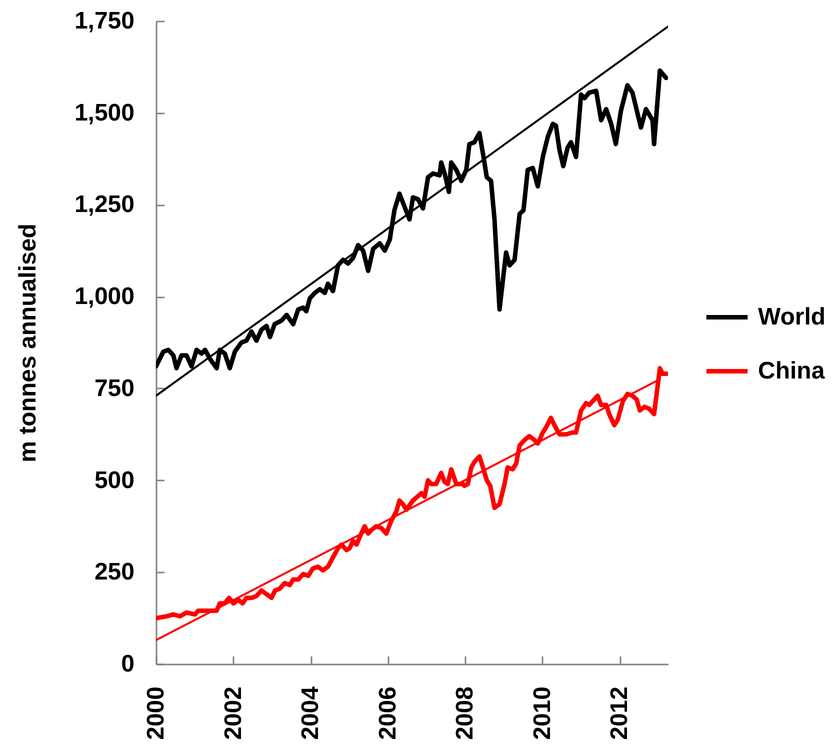 Image resolution: width=835 pixels, height=744 pixels. Describe the element at coordinates (104, 21) in the screenshot. I see `y-tick-label: 1,750` at that location.